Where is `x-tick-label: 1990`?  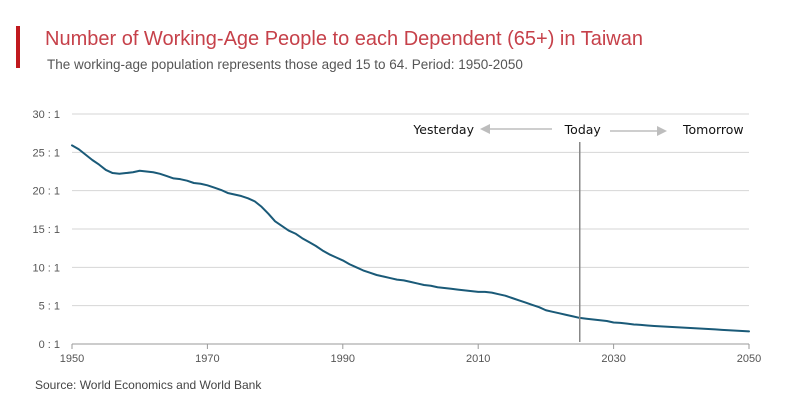
x-tick-label: 1990 is located at coordinates (343, 359).